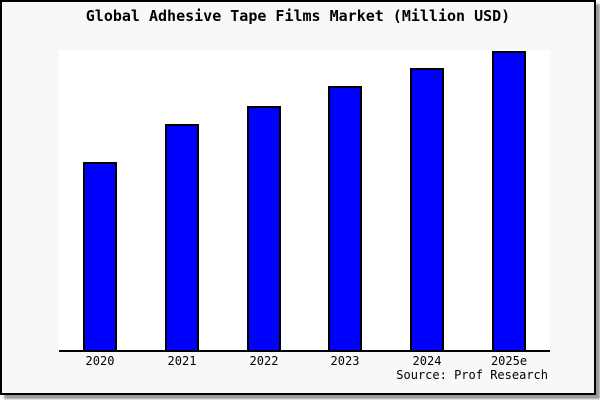  What do you see at coordinates (100, 256) in the screenshot?
I see `bar-2020` at bounding box center [100, 256].